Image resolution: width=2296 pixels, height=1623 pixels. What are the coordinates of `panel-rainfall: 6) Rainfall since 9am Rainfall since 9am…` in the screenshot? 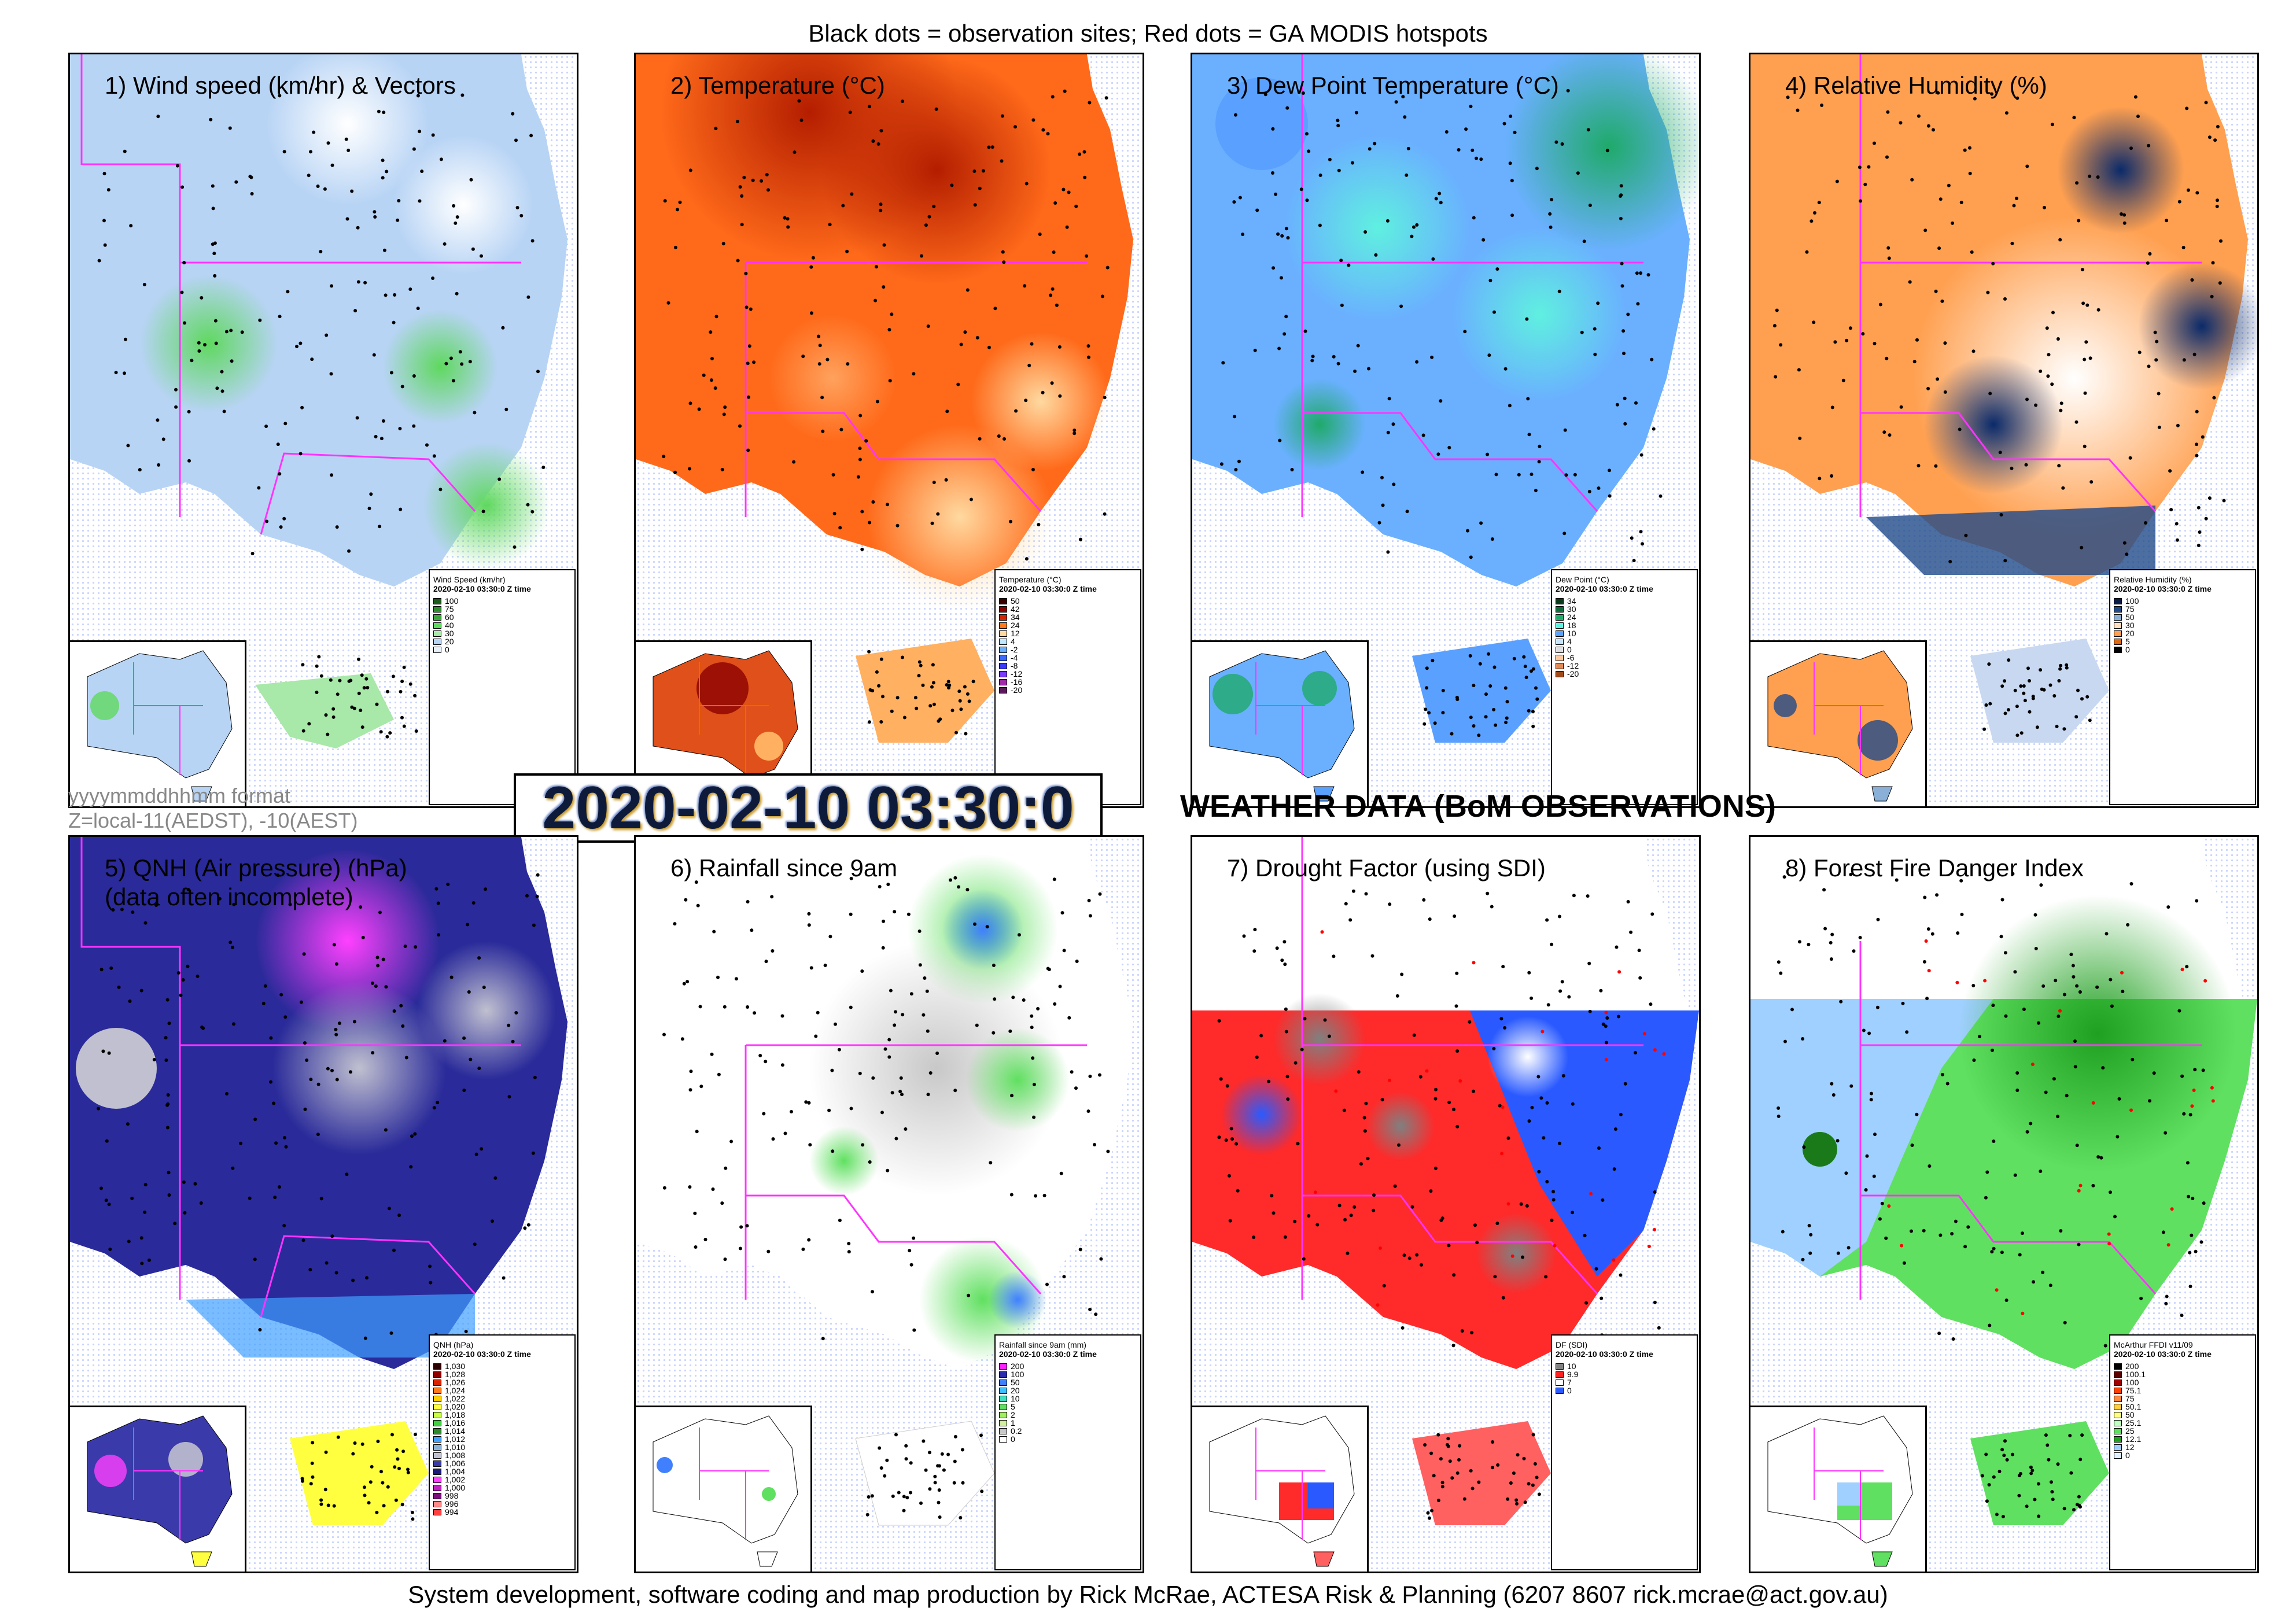 It's located at (889, 1204).